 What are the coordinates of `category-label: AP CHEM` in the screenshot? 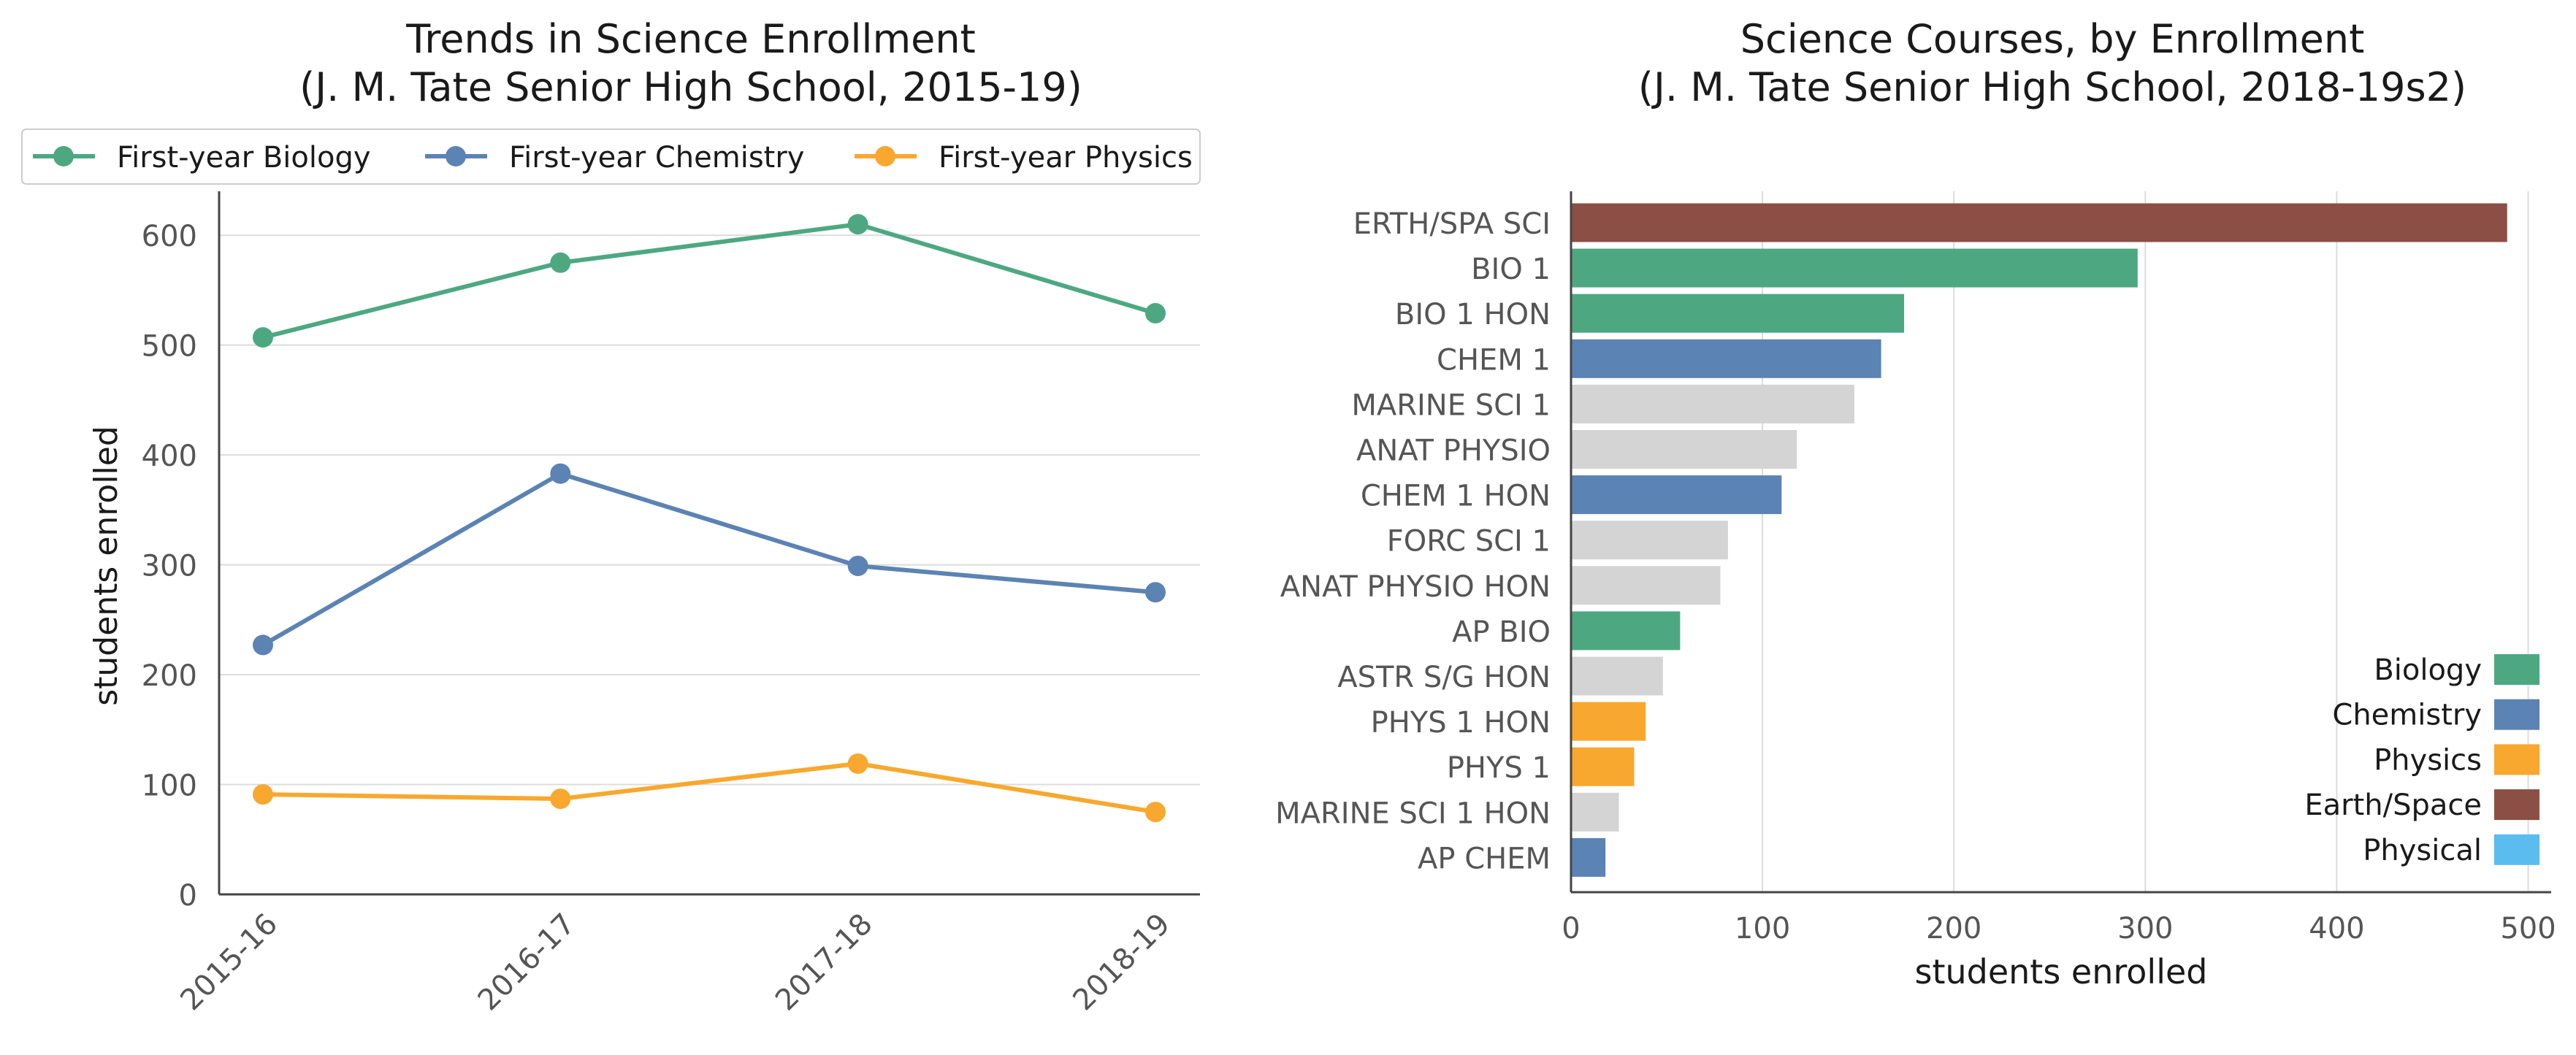 It's located at (1484, 858).